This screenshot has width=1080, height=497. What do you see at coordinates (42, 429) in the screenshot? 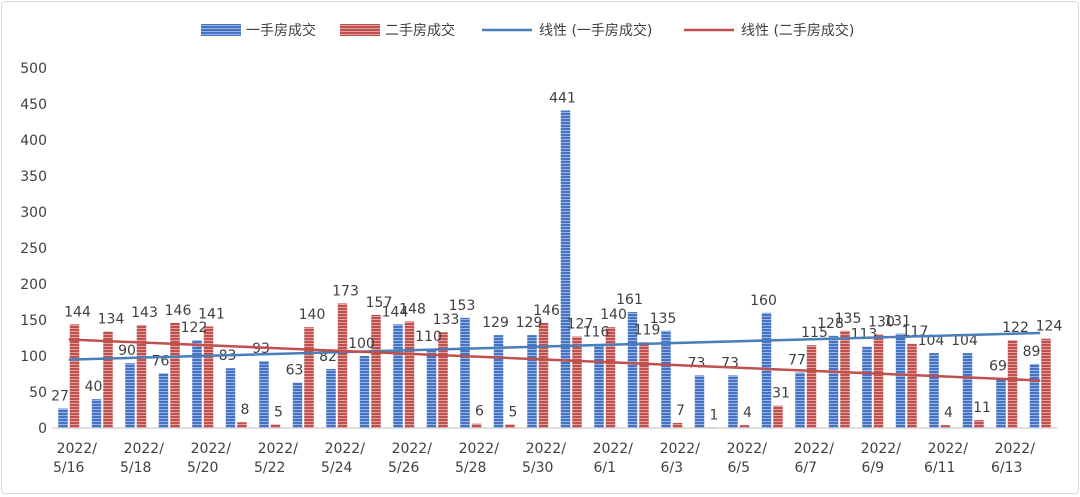
I see `y-tick-label: 0` at bounding box center [42, 429].